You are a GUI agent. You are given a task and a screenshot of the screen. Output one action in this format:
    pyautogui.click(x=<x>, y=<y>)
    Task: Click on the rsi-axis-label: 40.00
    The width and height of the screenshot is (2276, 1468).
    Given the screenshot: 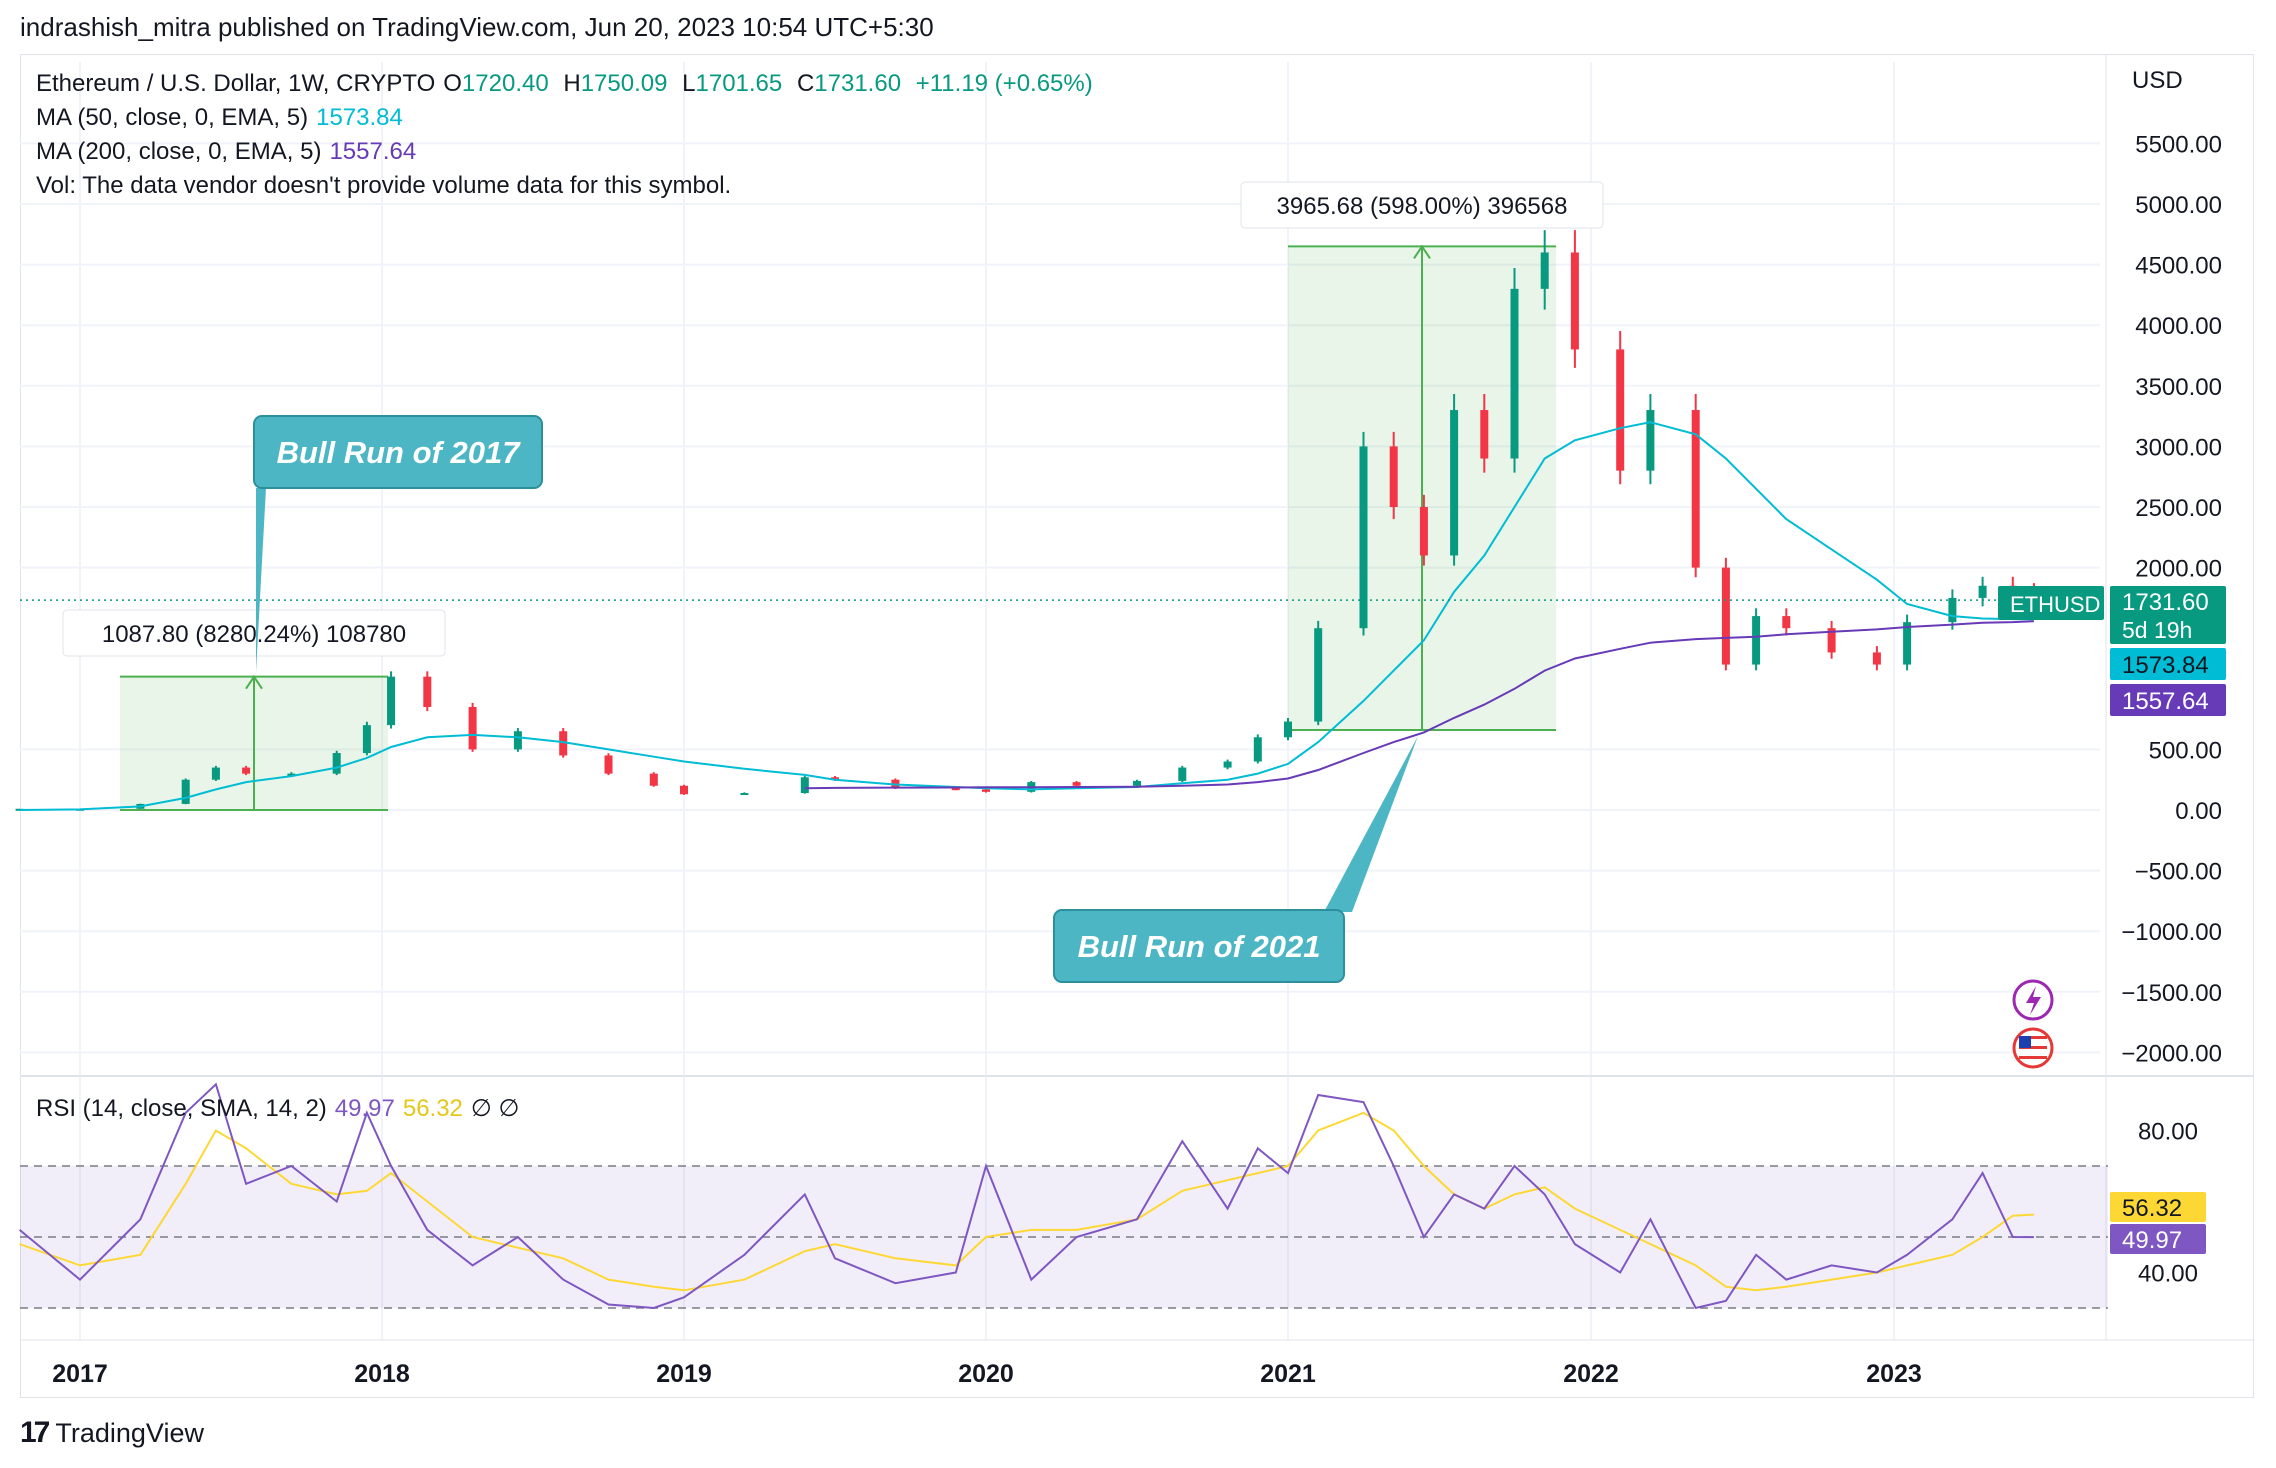 What is the action you would take?
    pyautogui.click(x=2168, y=1274)
    